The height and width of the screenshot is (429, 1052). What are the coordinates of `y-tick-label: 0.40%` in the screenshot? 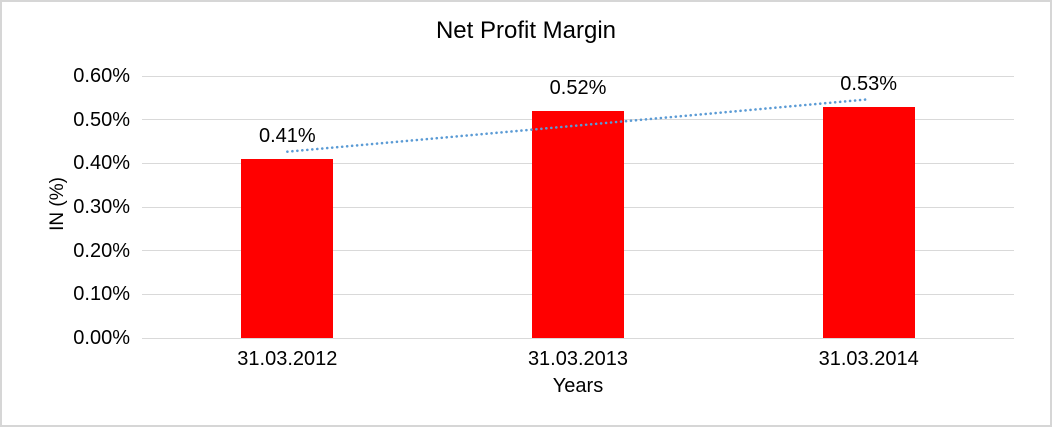 It's located at (101, 163).